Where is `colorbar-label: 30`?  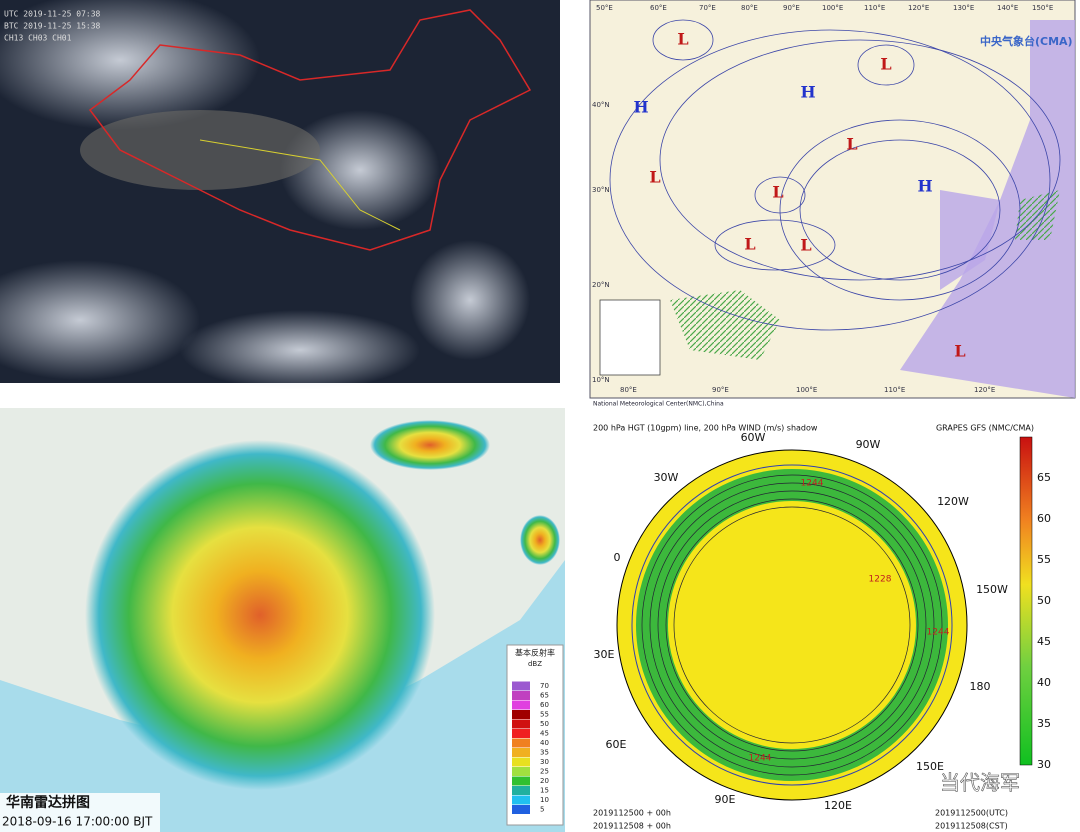
colorbar-label: 30 is located at coordinates (1044, 764).